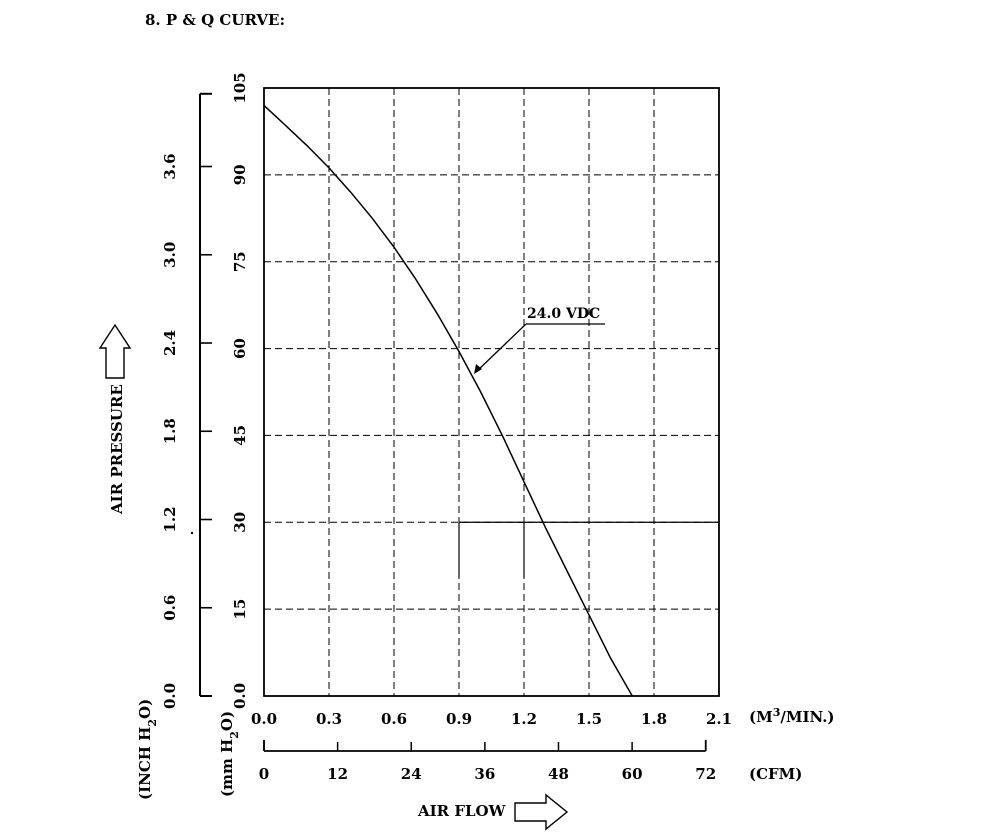 The height and width of the screenshot is (835, 1000). What do you see at coordinates (117, 449) in the screenshot?
I see `y-axis-title: AIR PRESSURE` at bounding box center [117, 449].